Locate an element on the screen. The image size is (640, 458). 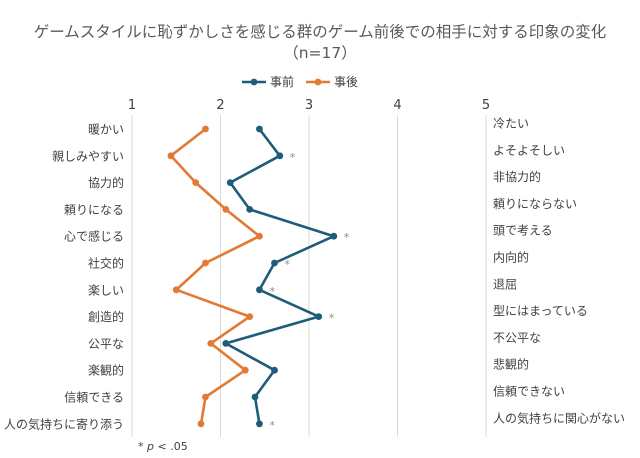
footnote: * p < .05 is located at coordinates (163, 446).